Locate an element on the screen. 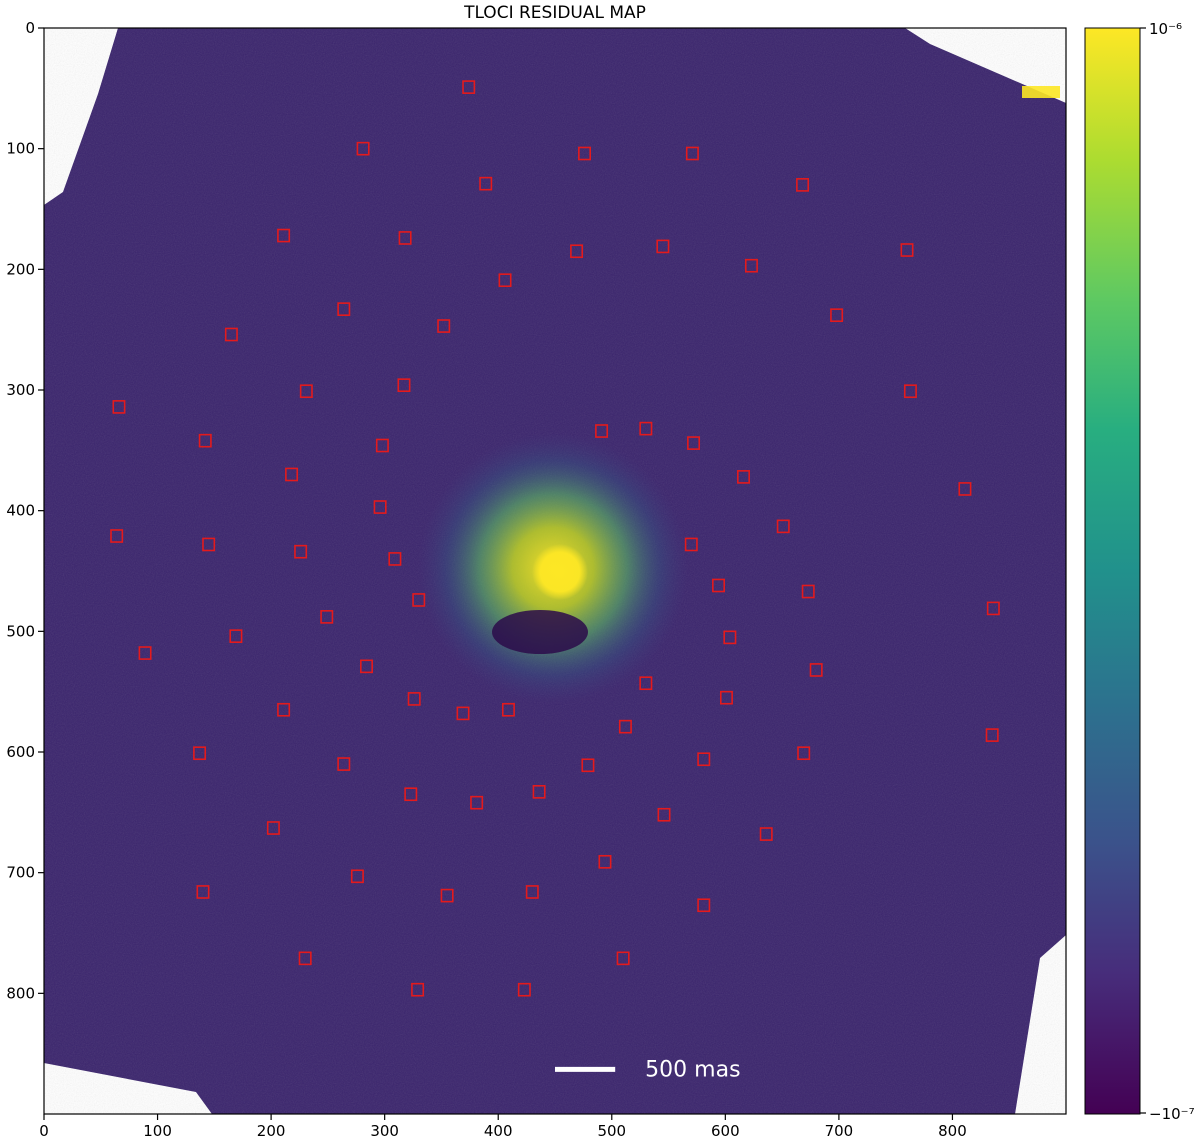 This screenshot has width=1200, height=1140. y-tick-label: 100 is located at coordinates (20, 149).